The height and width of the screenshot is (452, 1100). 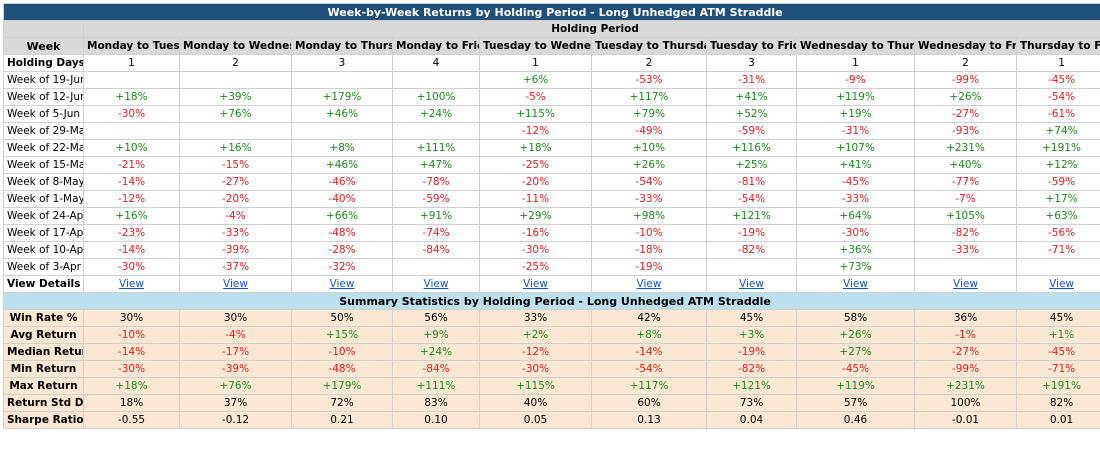 What do you see at coordinates (535, 318) in the screenshot?
I see `stat-value: 33%` at bounding box center [535, 318].